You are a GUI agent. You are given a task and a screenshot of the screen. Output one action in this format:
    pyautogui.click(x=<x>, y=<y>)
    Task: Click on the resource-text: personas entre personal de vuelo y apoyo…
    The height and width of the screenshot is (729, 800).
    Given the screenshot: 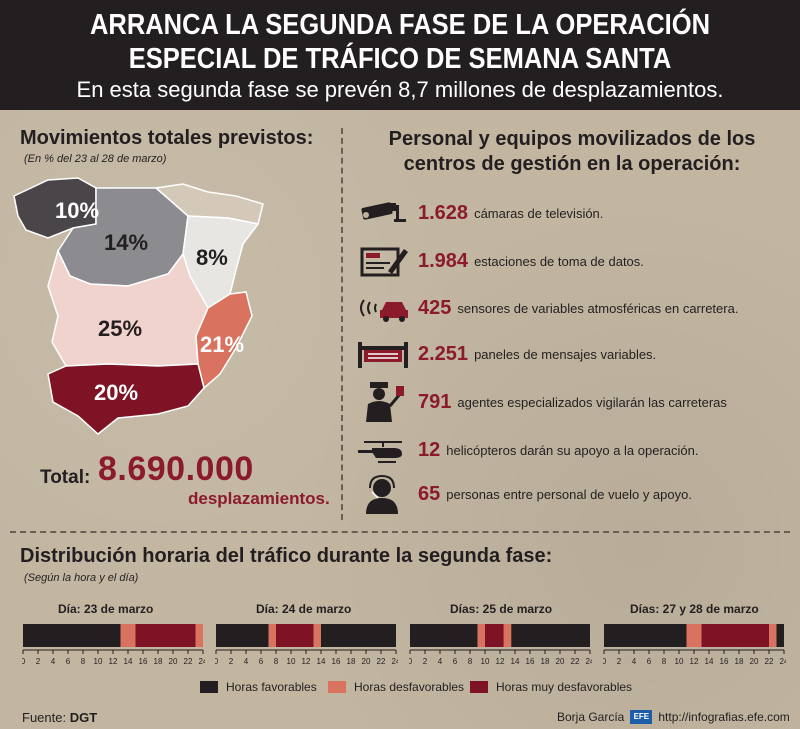 What is the action you would take?
    pyautogui.click(x=569, y=494)
    